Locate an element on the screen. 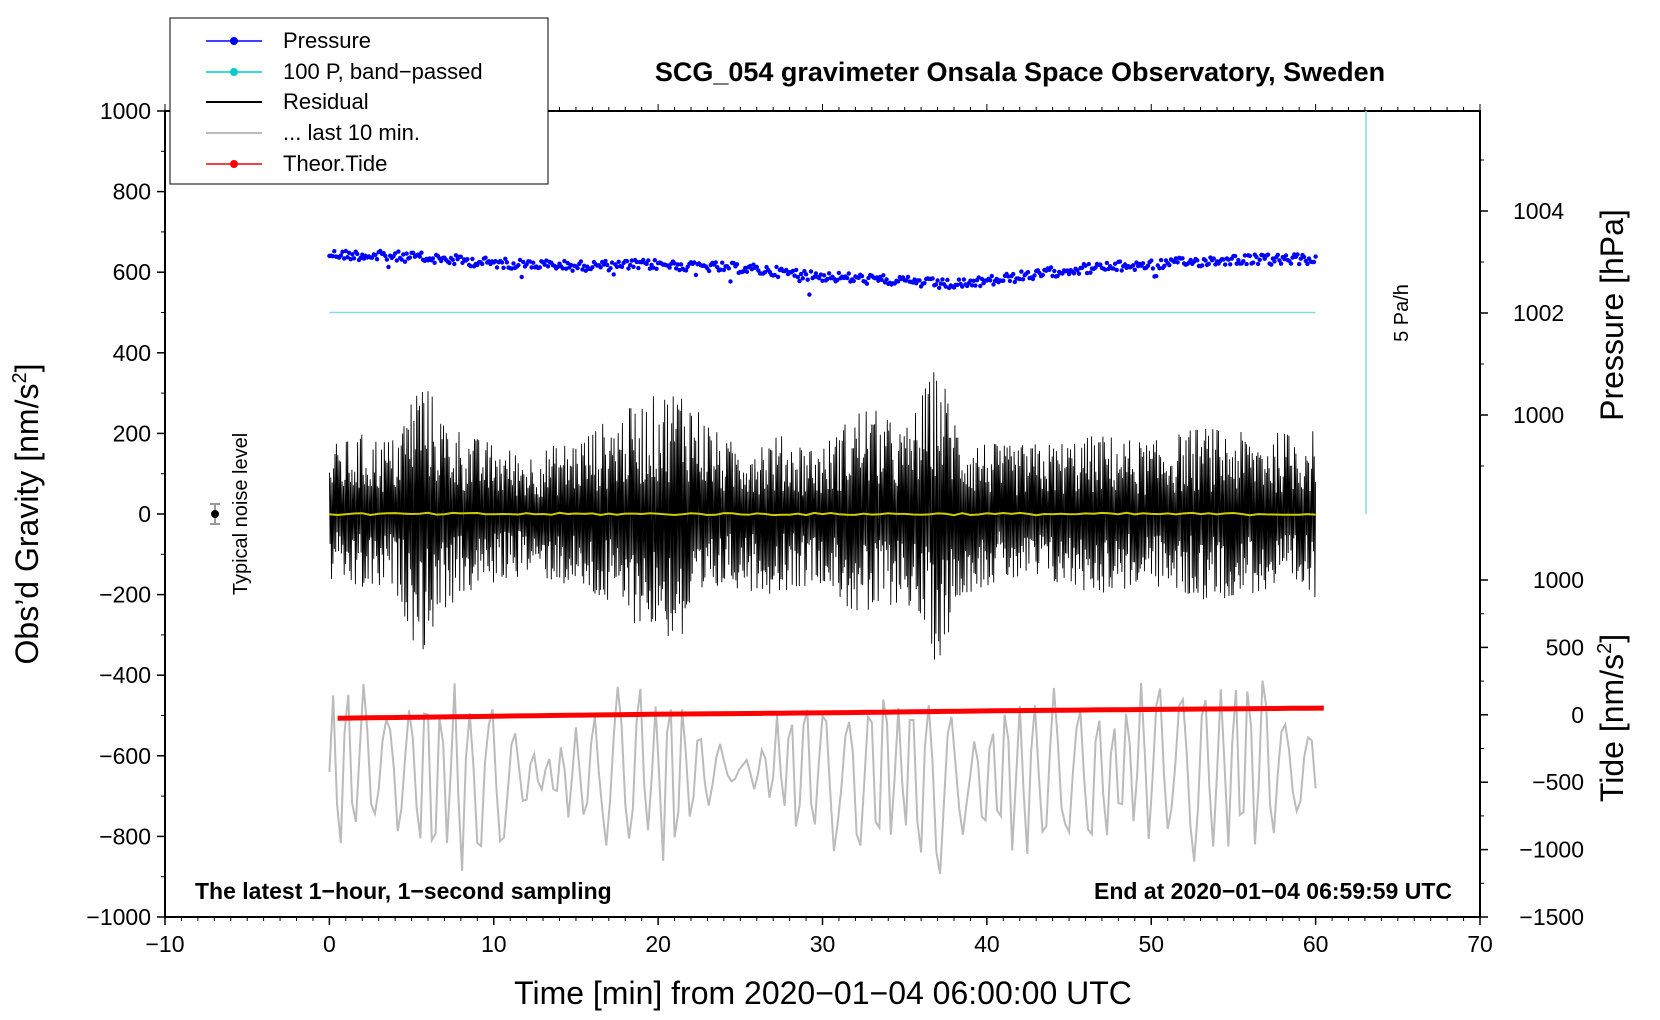 Image resolution: width=1660 pixels, height=1020 pixels. y-axis-tide-label: Tide [nm/s2] is located at coordinates (1612, 718).